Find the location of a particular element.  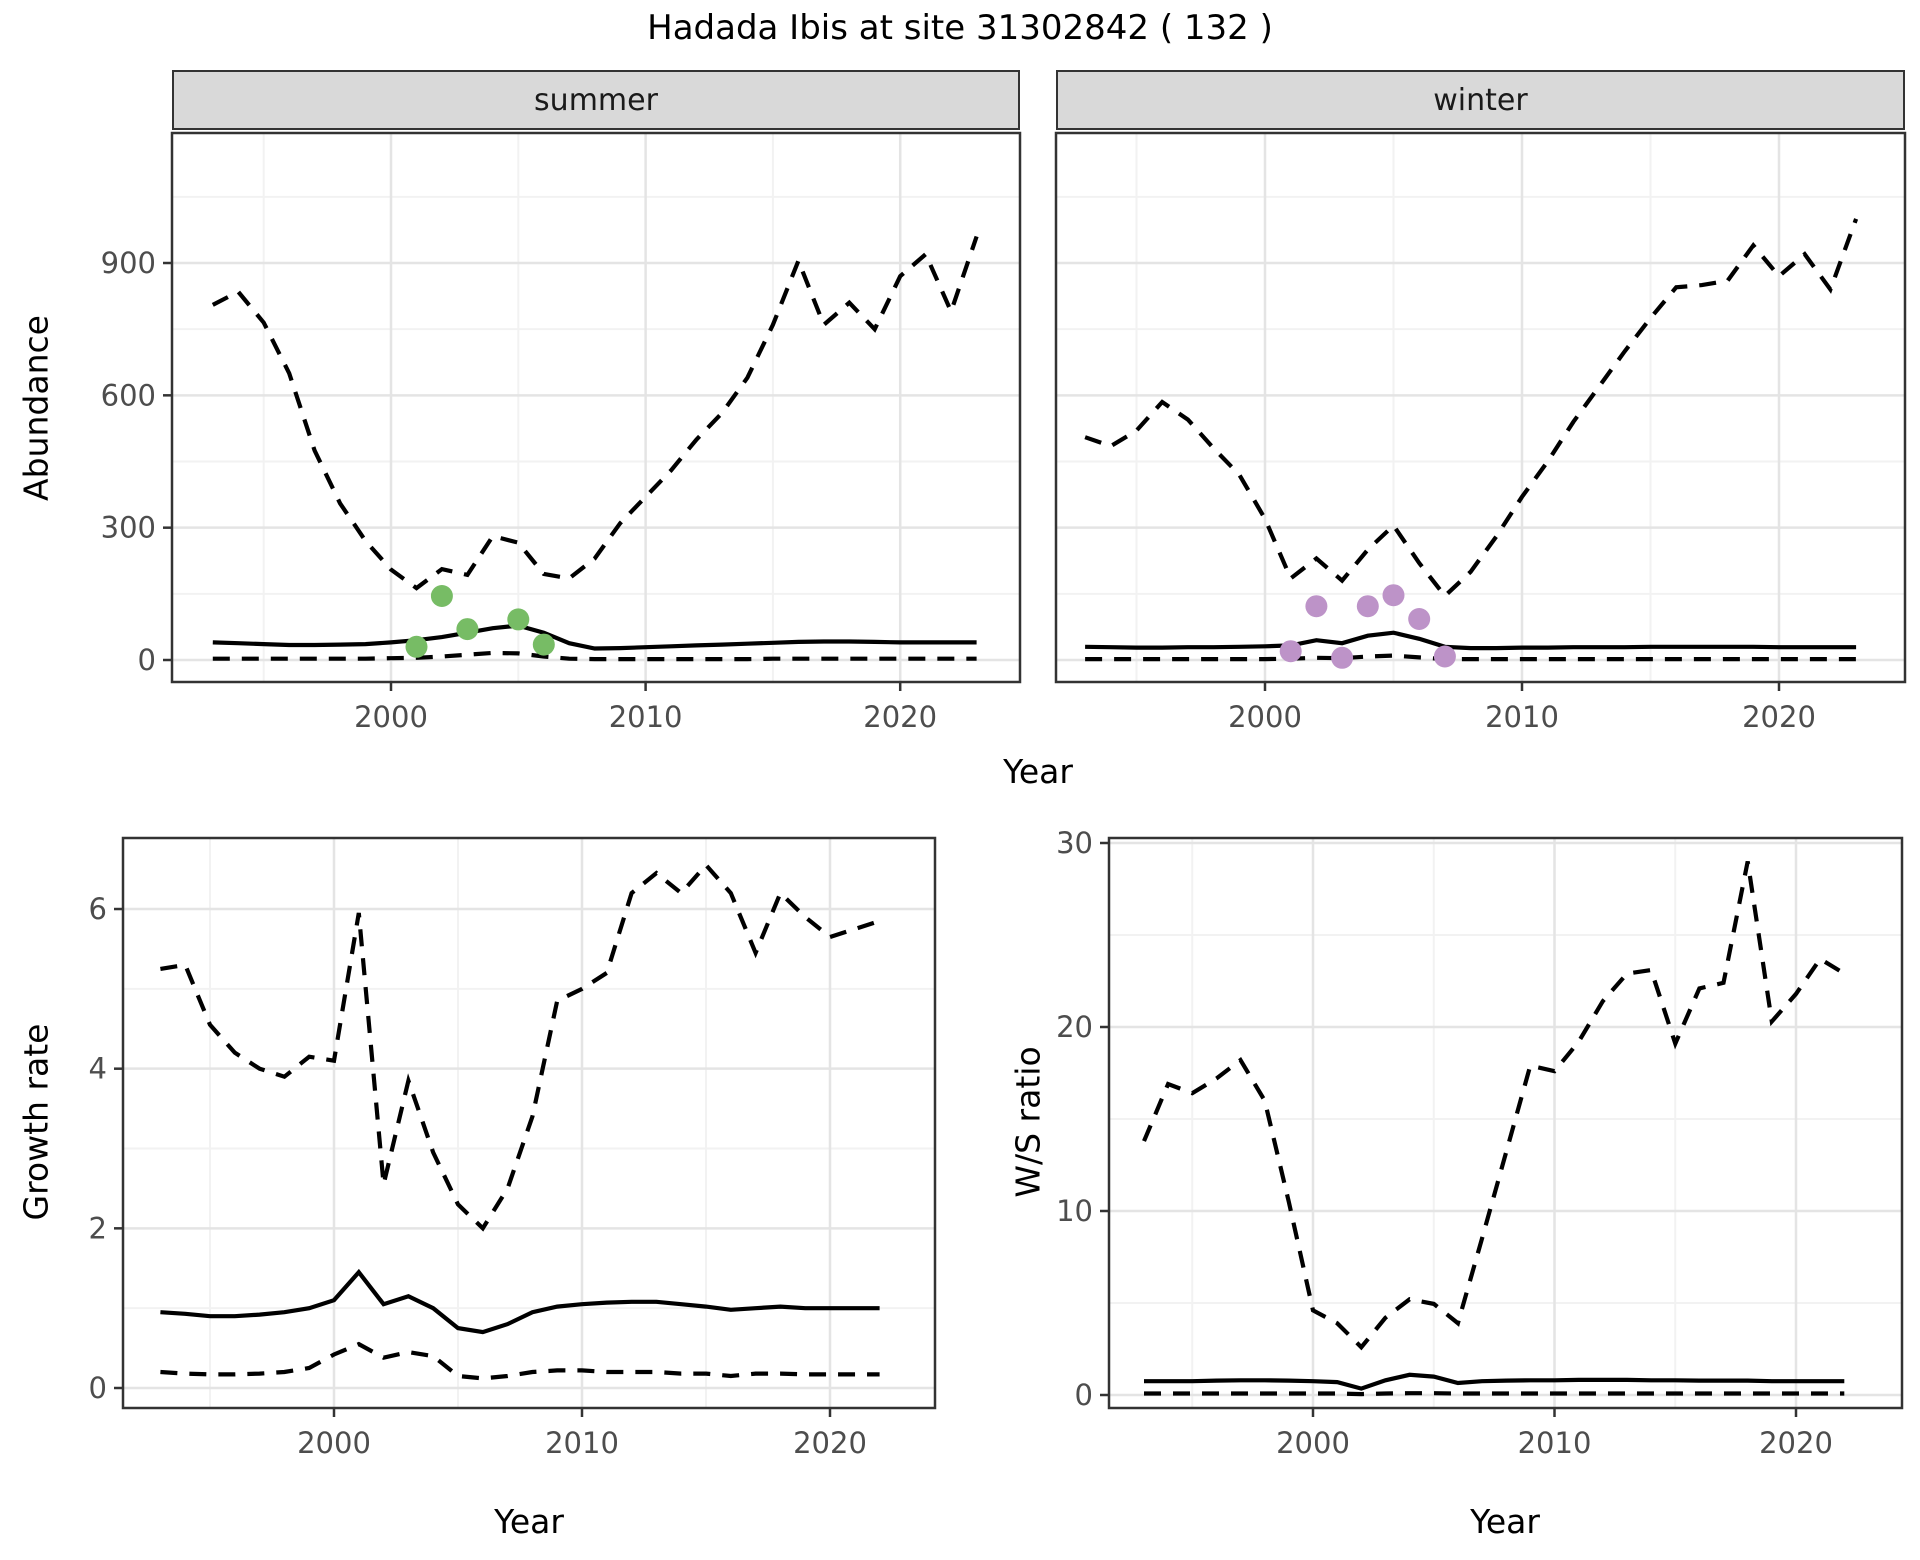

facet-strip-summer: summer is located at coordinates (596, 100).